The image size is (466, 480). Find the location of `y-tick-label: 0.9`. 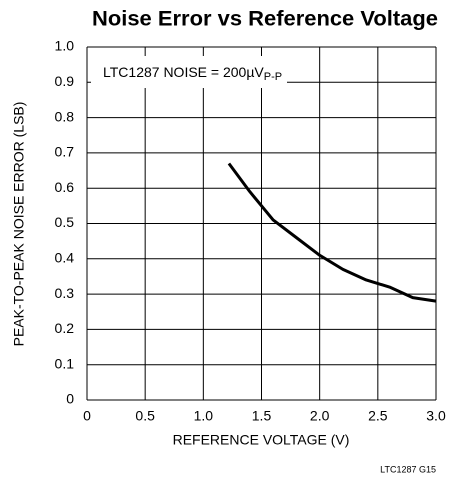

y-tick-label: 0.9 is located at coordinates (65, 81).